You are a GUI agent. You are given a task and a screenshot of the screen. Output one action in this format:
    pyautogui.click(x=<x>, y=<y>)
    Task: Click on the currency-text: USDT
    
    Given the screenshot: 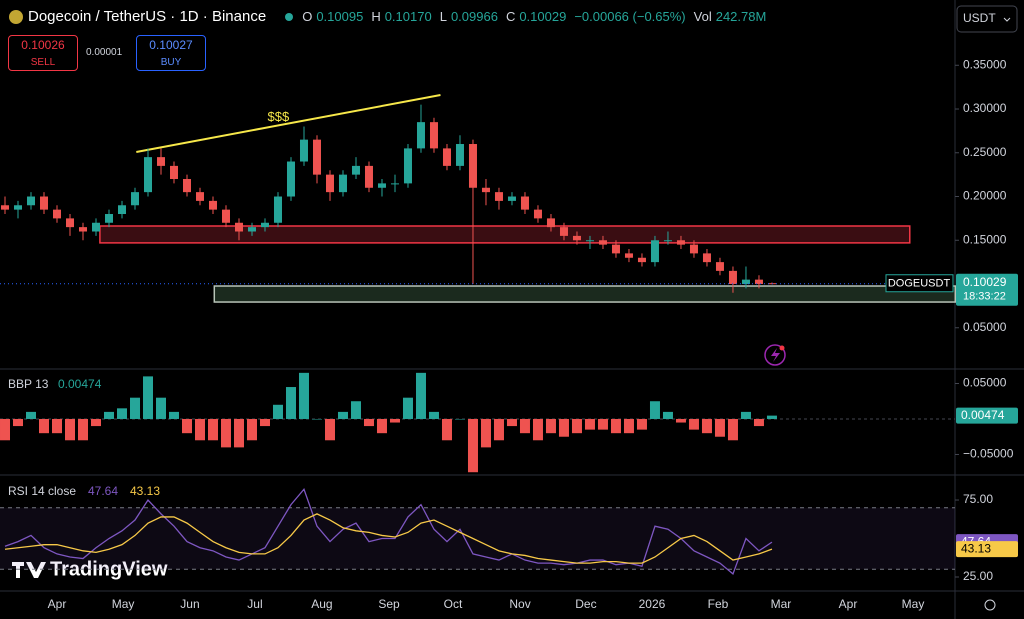 What is the action you would take?
    pyautogui.click(x=979, y=18)
    